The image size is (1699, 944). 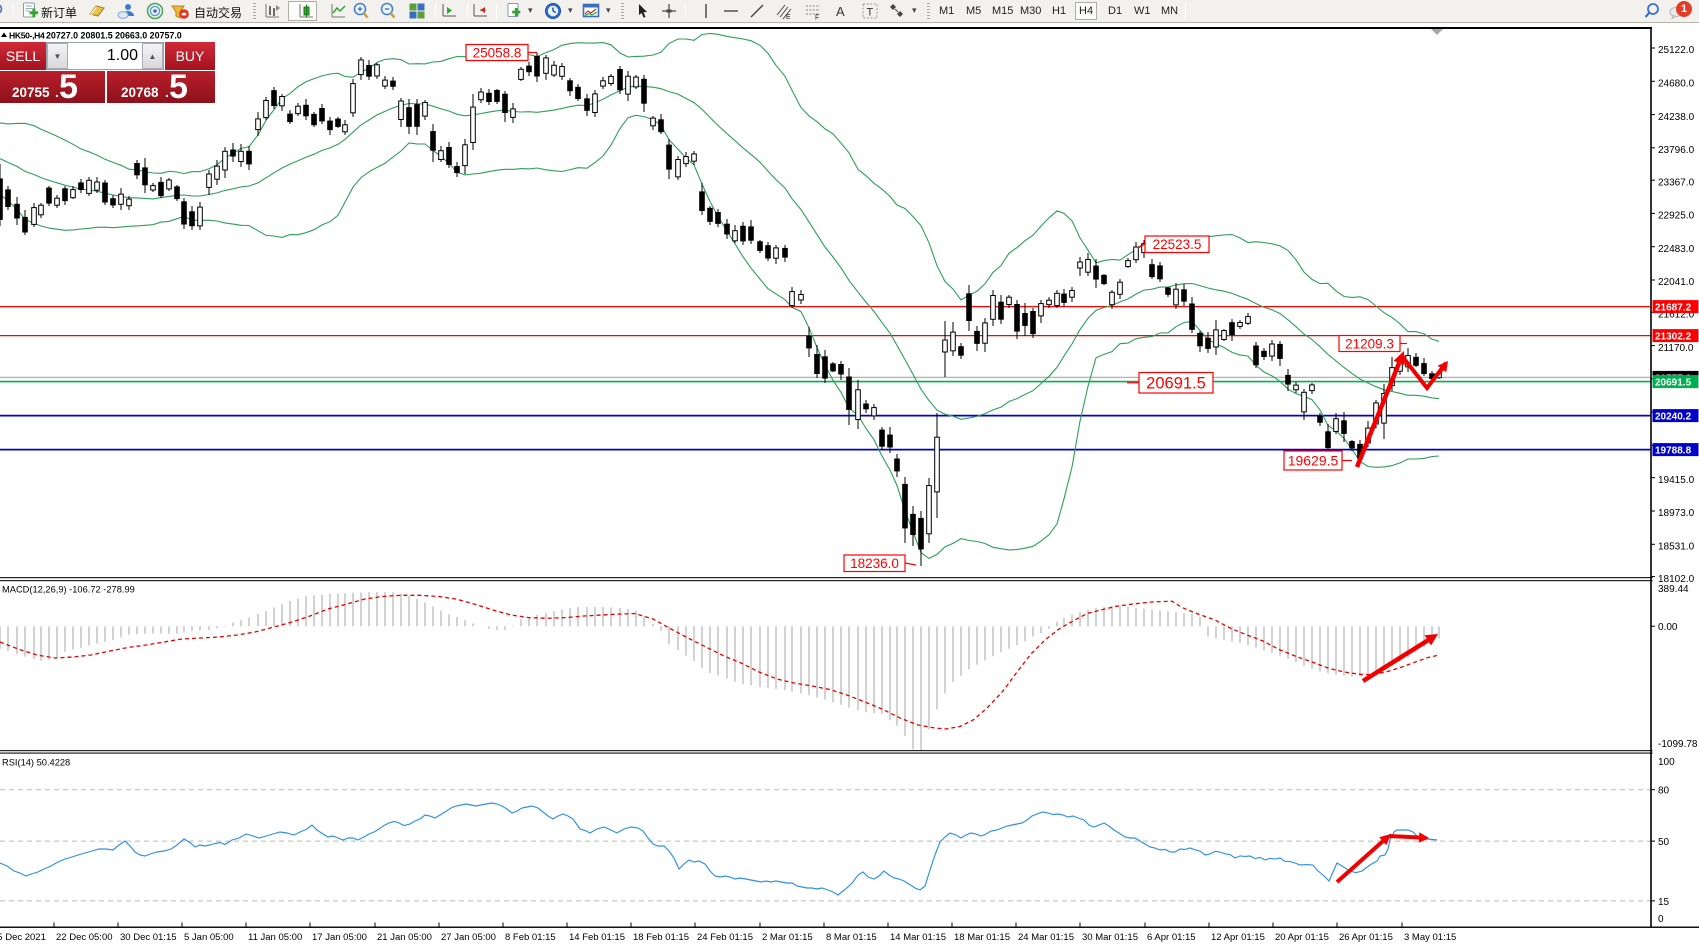 What do you see at coordinates (661, 937) in the screenshot?
I see `svg-text: 18 Feb 01:15` at bounding box center [661, 937].